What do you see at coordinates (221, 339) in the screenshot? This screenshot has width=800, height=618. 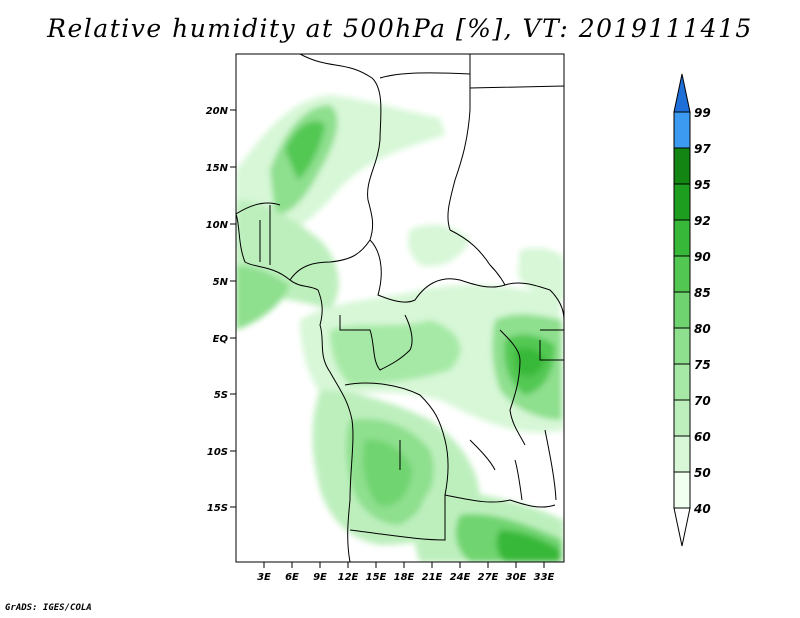 I see `lat-tick-label: EQ` at bounding box center [221, 339].